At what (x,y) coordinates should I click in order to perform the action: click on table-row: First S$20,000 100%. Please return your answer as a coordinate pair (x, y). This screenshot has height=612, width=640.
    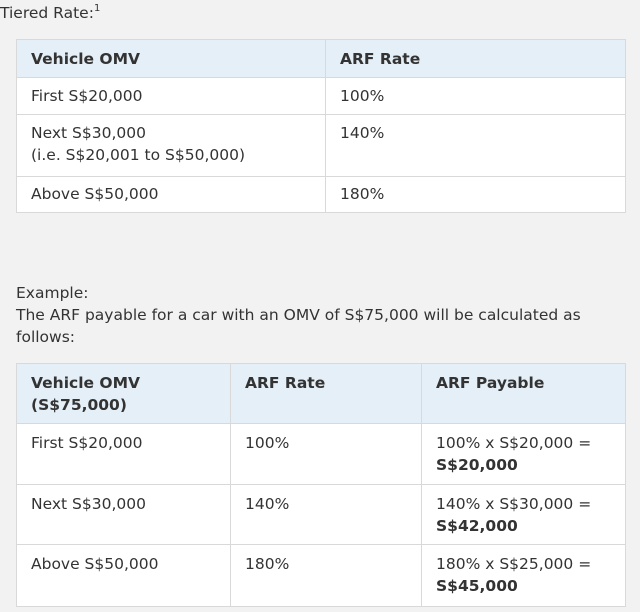
    Looking at the image, I should click on (321, 96).